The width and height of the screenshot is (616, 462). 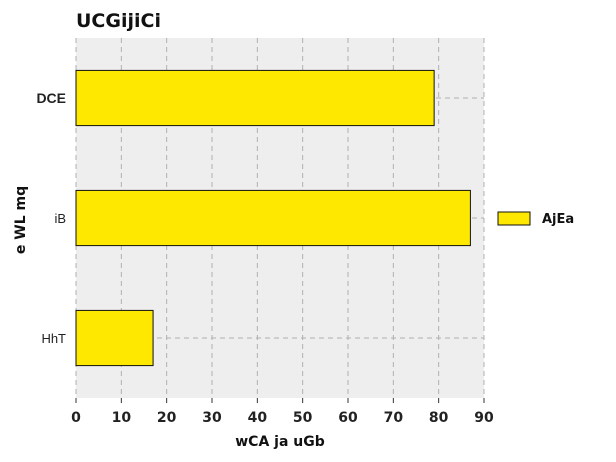 What do you see at coordinates (439, 418) in the screenshot?
I see `x-tick-label: 80` at bounding box center [439, 418].